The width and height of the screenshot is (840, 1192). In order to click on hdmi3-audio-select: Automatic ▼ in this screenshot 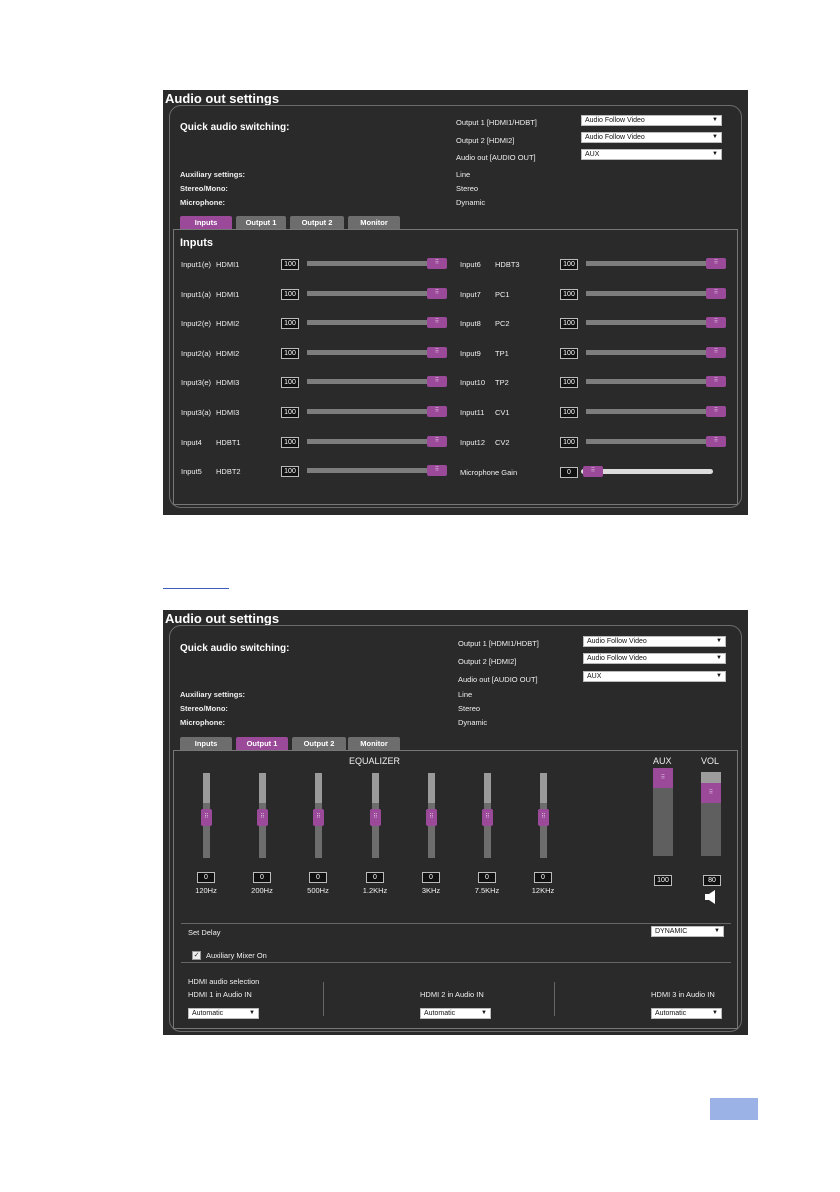, I will do `click(686, 1013)`.